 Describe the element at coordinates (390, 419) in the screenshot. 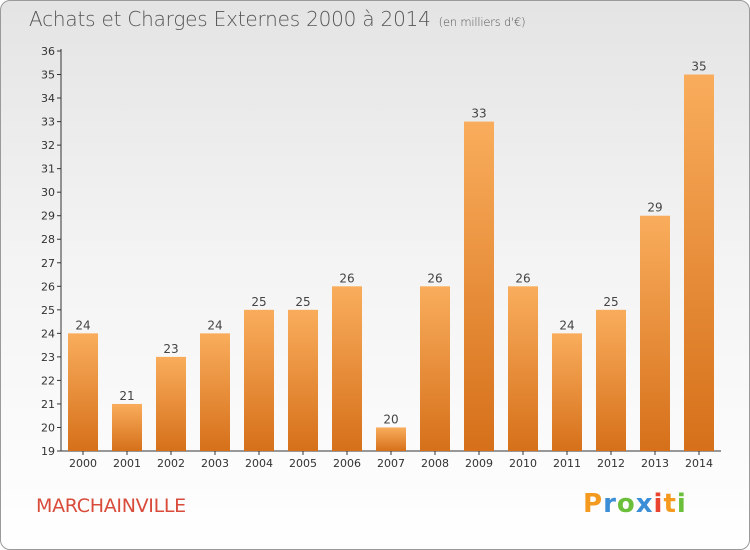

I see `data-label: 20` at that location.